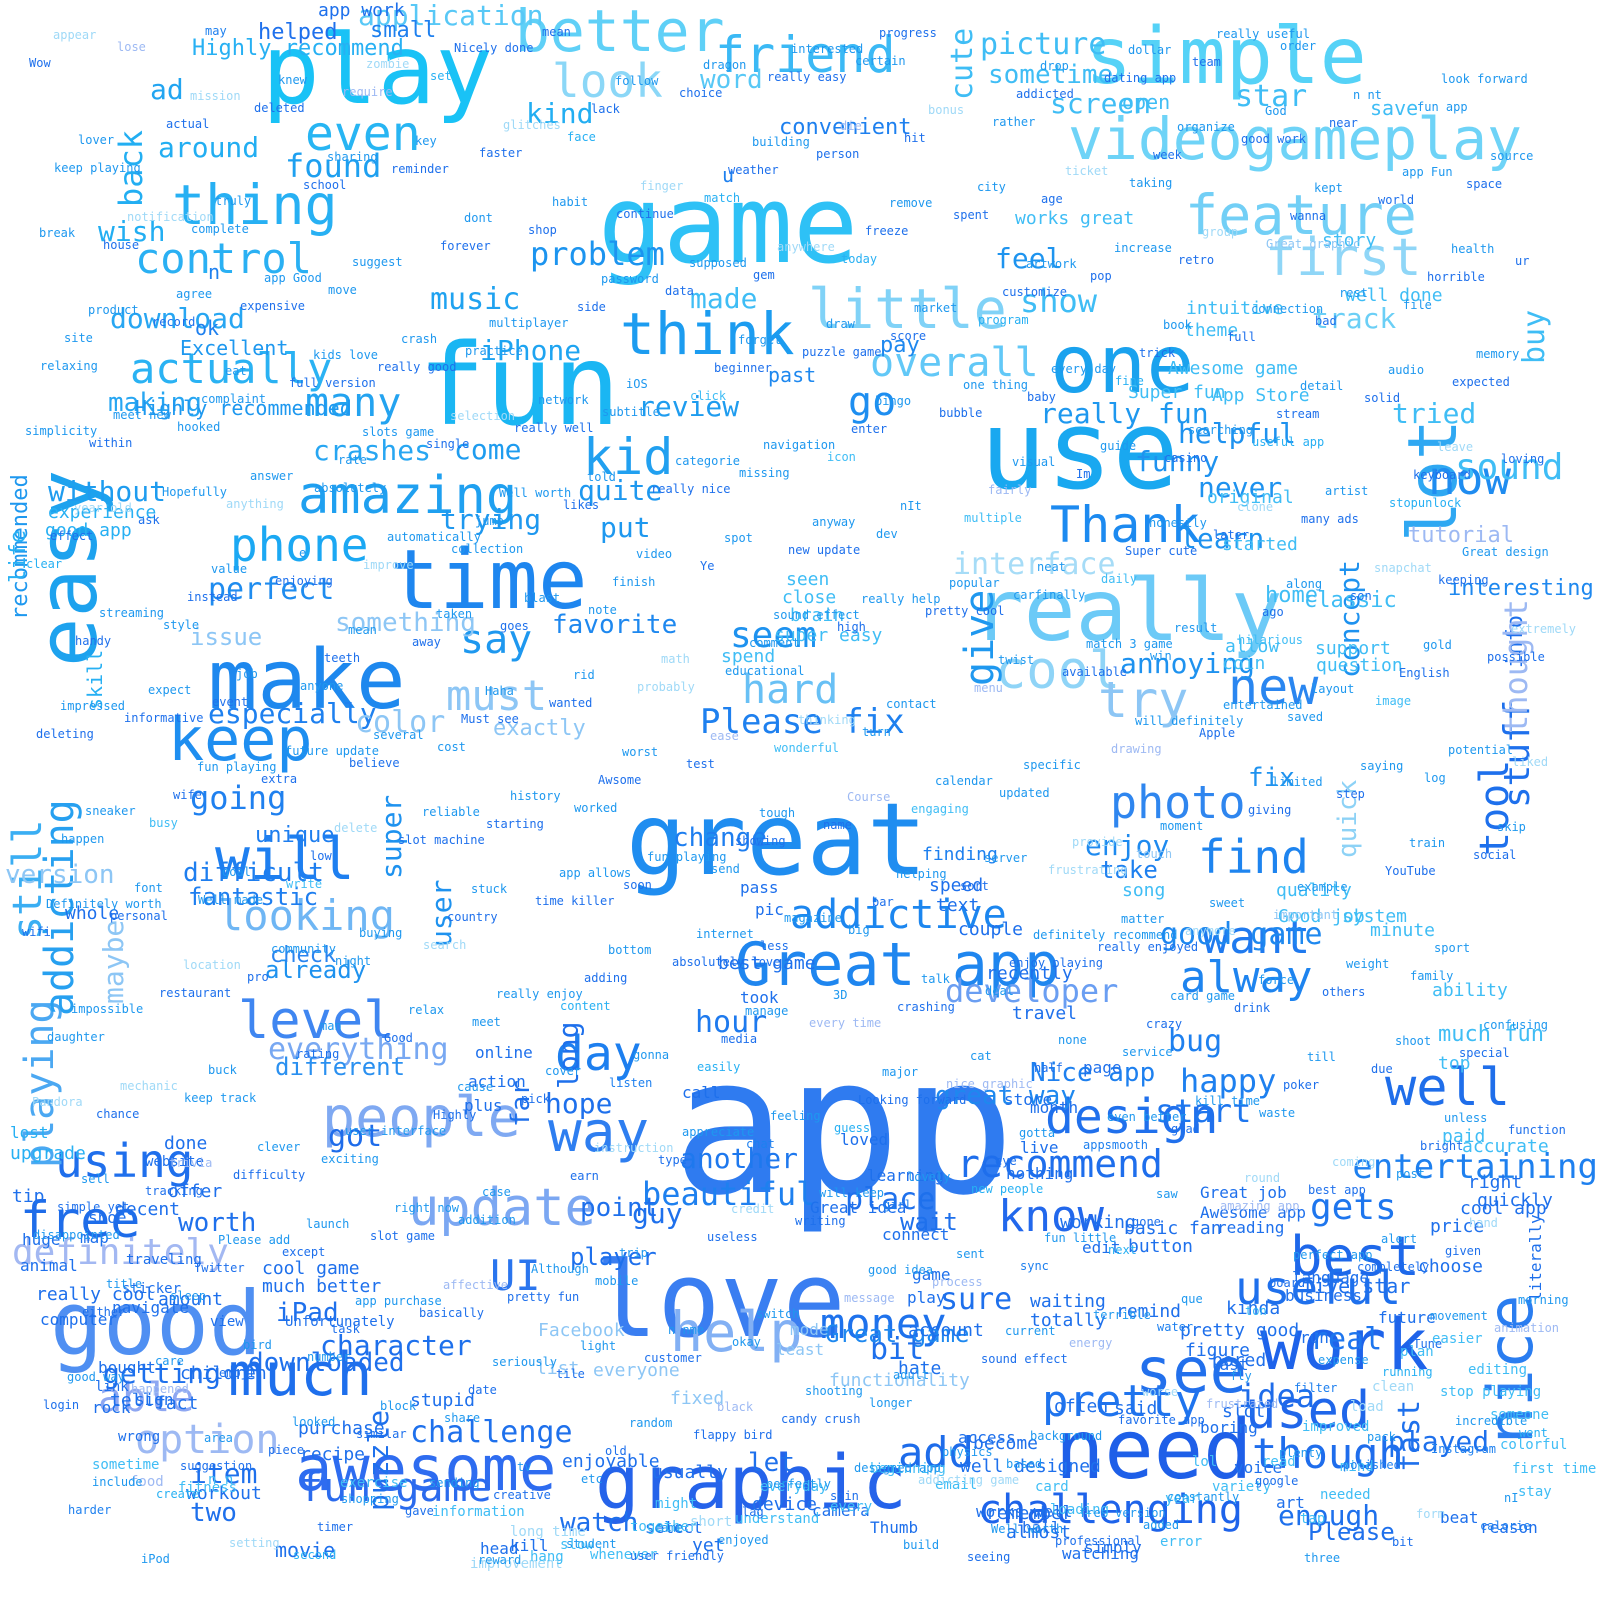 Image resolution: width=1600 pixels, height=1600 pixels. I want to click on word-new-update: new update, so click(824, 550).